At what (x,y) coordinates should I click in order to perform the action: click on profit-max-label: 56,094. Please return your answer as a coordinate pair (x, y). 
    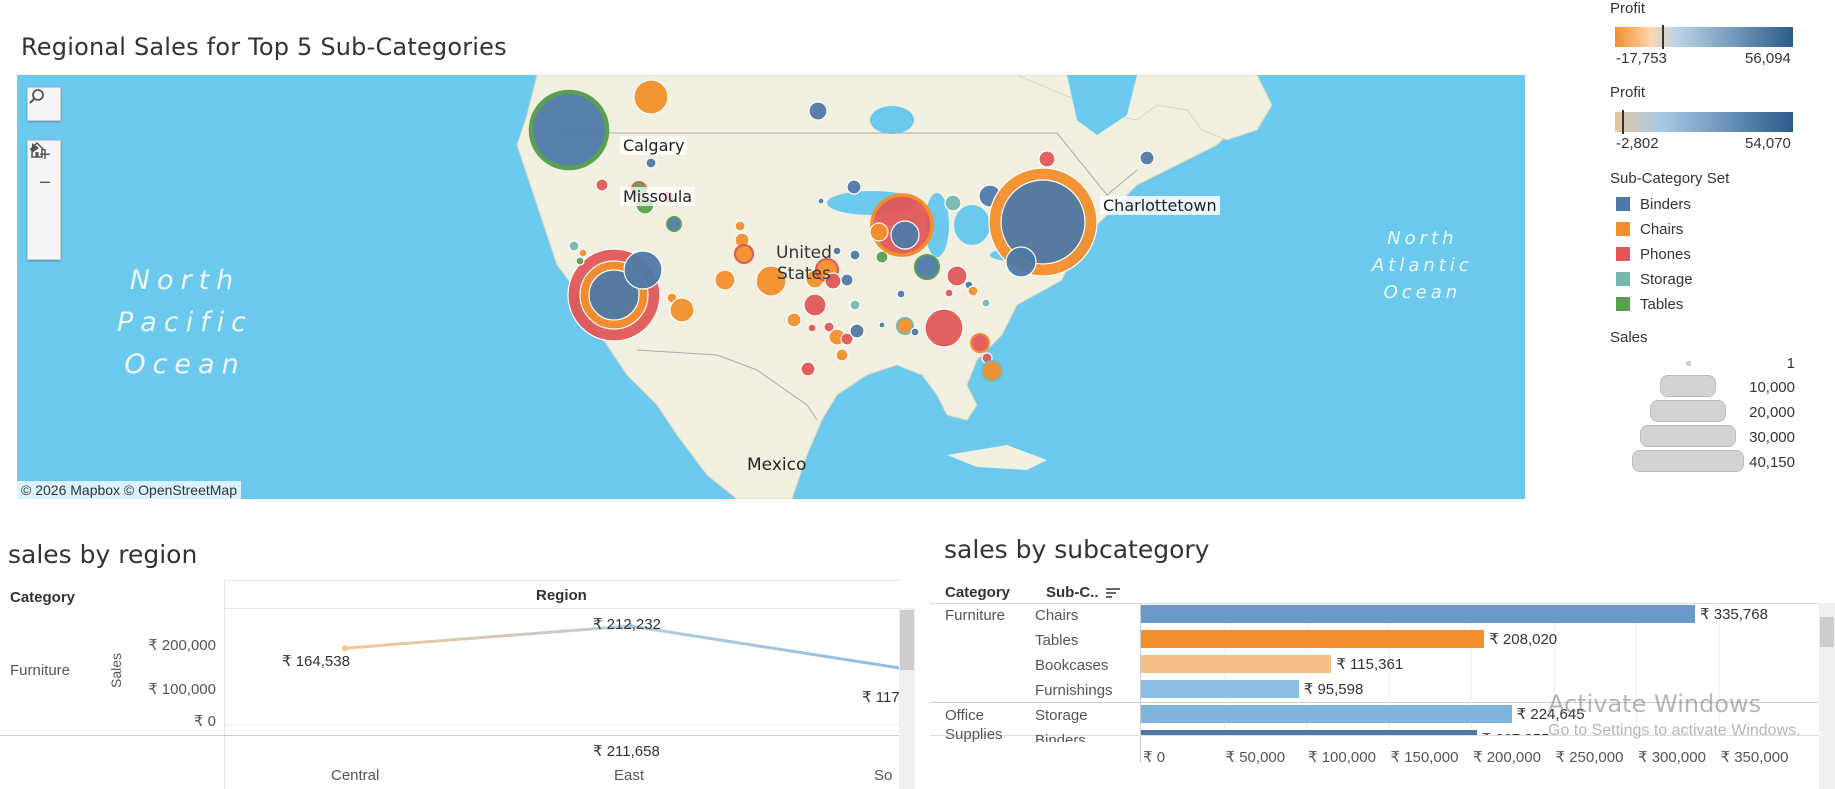
    Looking at the image, I should click on (1768, 58).